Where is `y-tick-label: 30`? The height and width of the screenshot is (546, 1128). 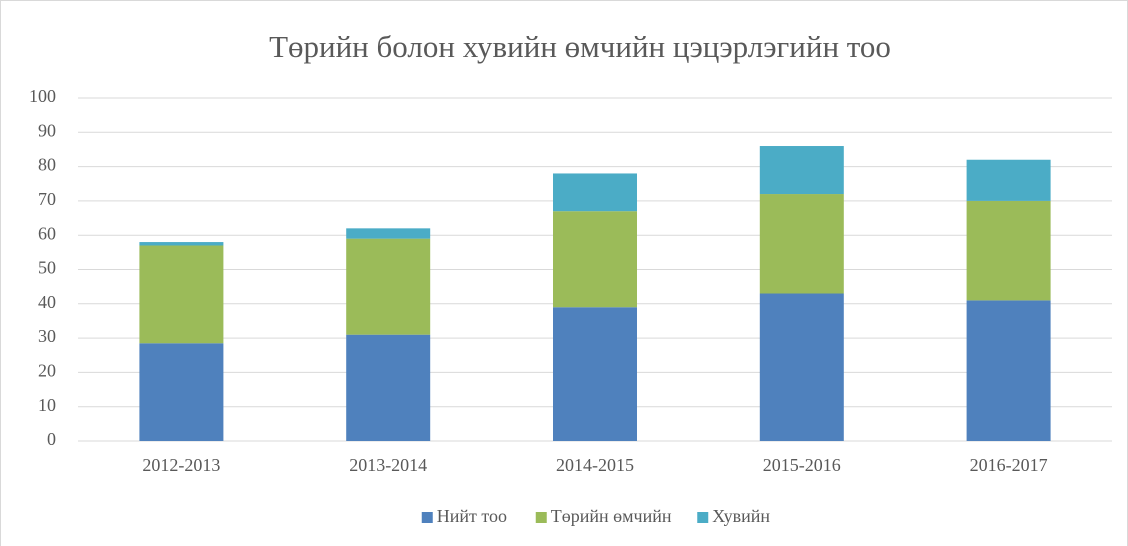 y-tick-label: 30 is located at coordinates (47, 336).